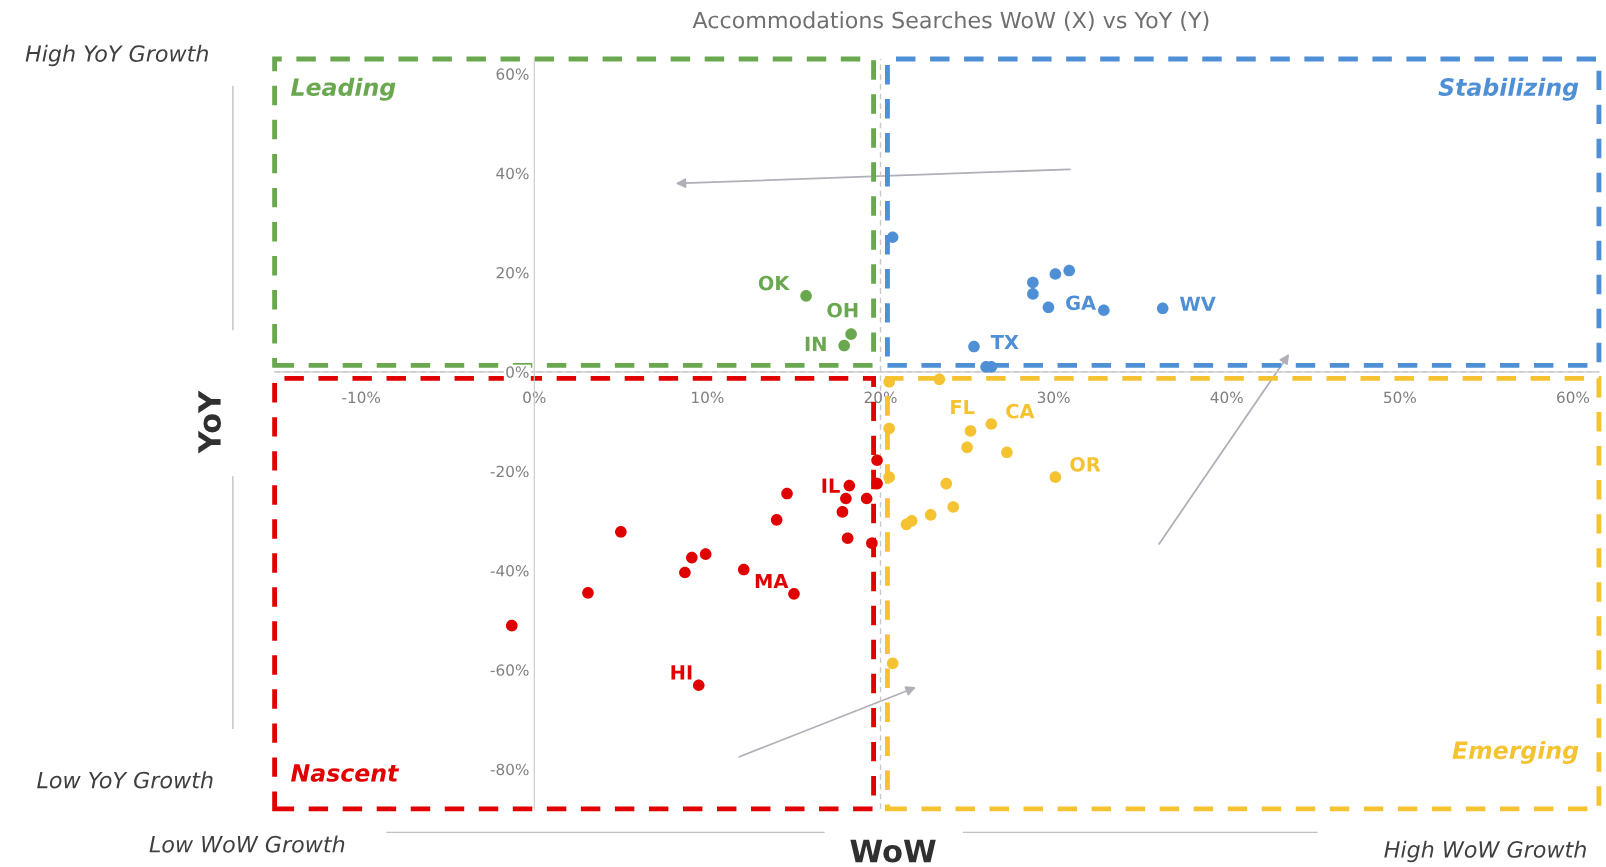 This screenshot has height=867, width=1606. I want to click on data-label: OH, so click(842, 310).